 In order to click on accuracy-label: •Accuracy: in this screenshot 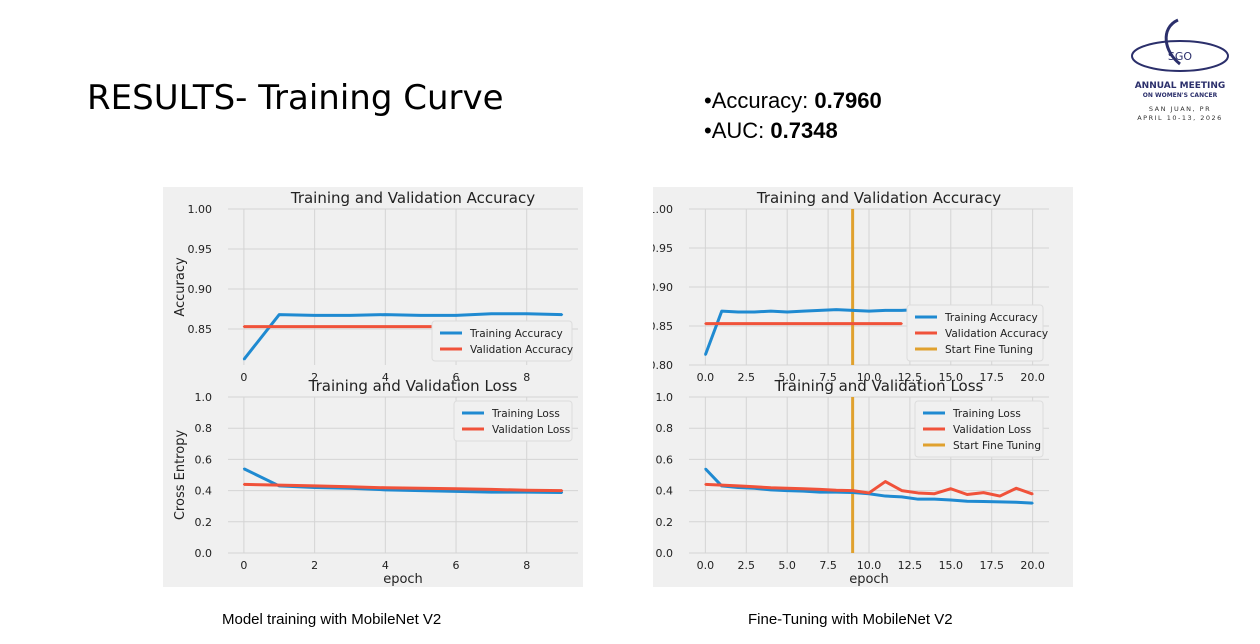, I will do `click(759, 100)`.